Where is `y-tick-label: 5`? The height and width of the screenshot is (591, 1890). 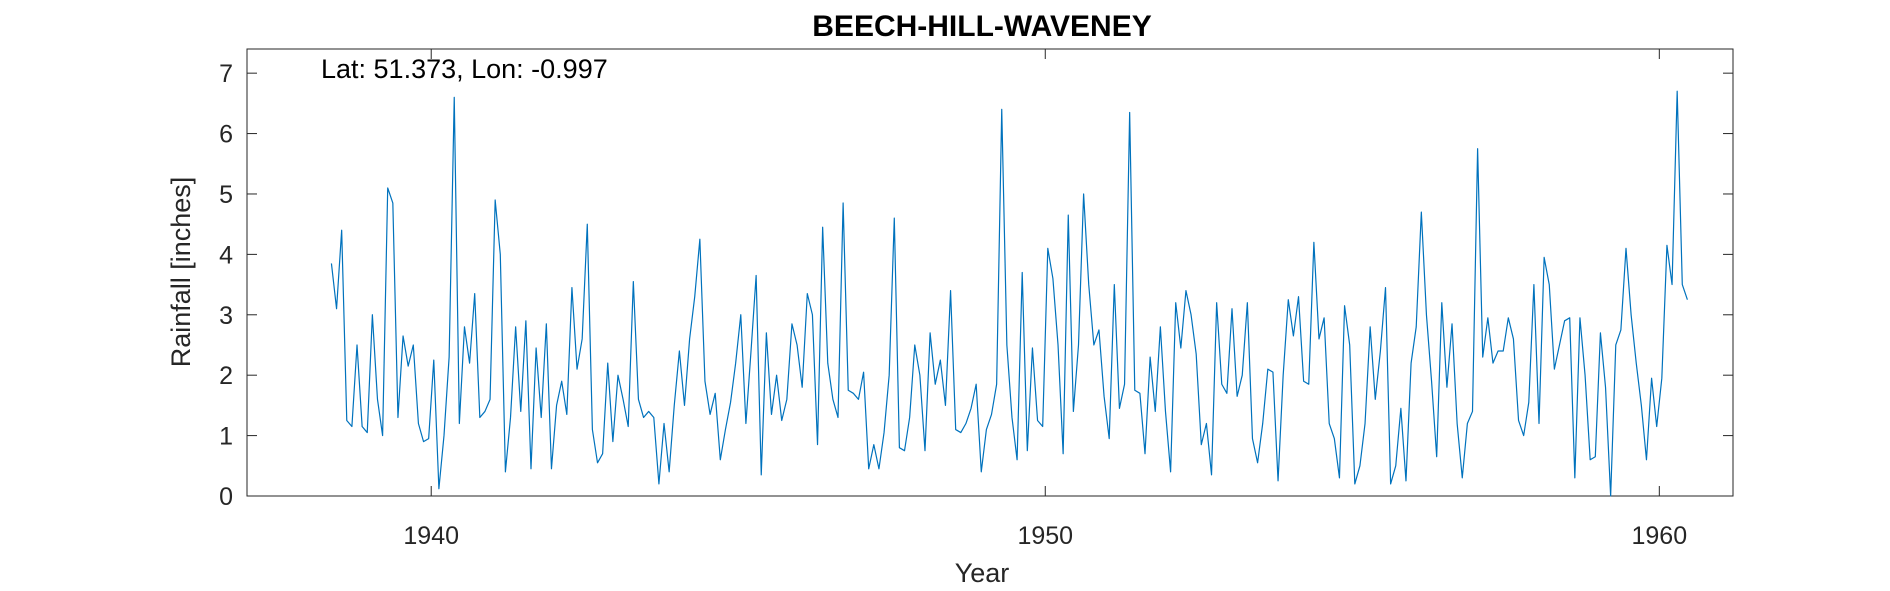
y-tick-label: 5 is located at coordinates (226, 195).